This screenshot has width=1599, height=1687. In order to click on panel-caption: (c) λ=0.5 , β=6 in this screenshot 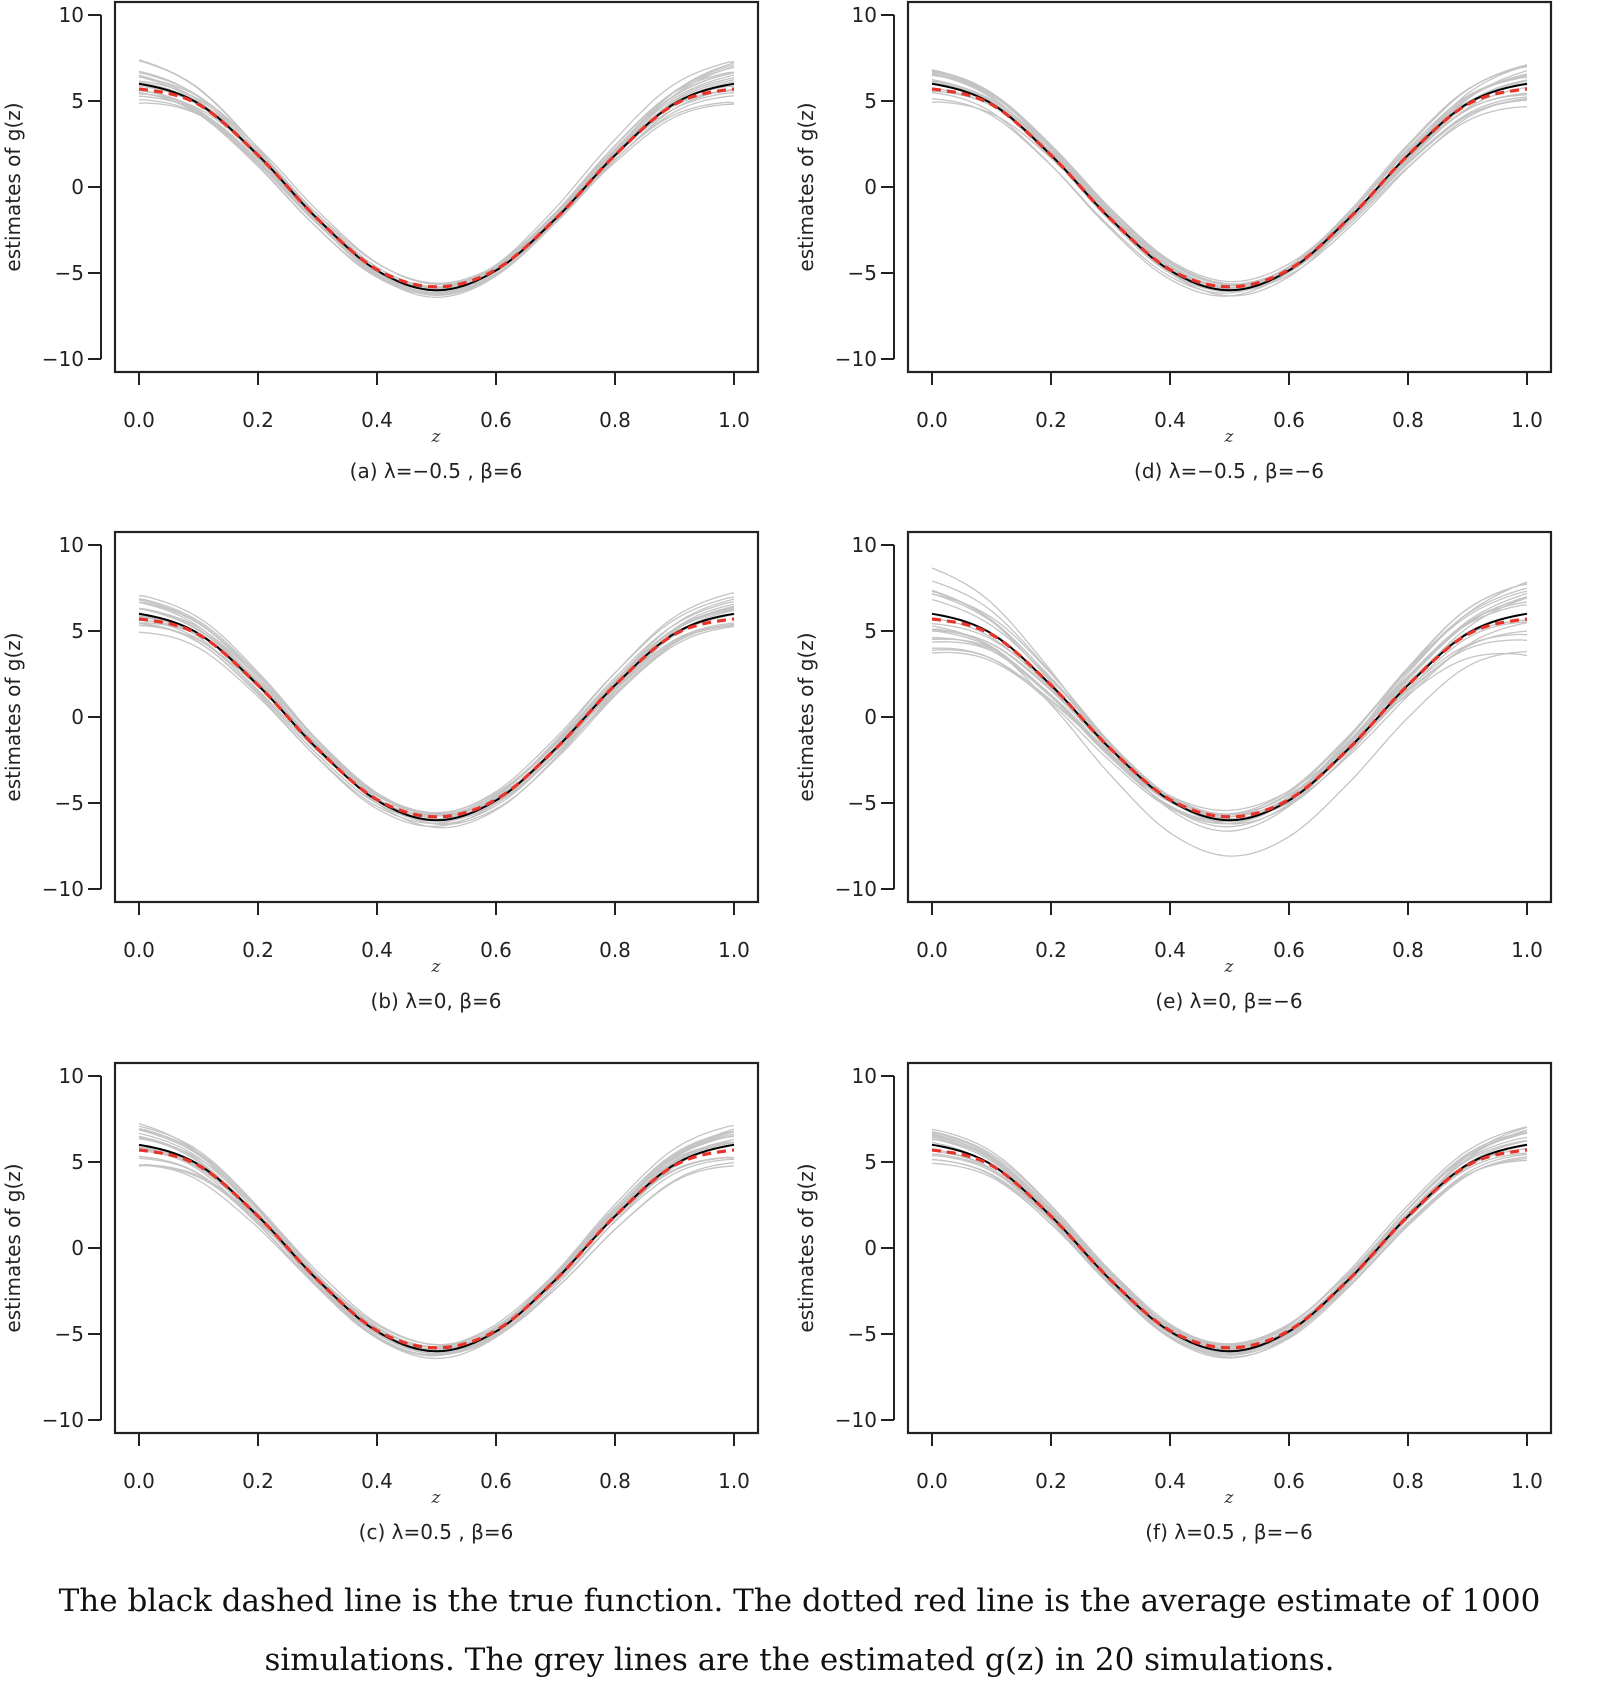, I will do `click(436, 1532)`.